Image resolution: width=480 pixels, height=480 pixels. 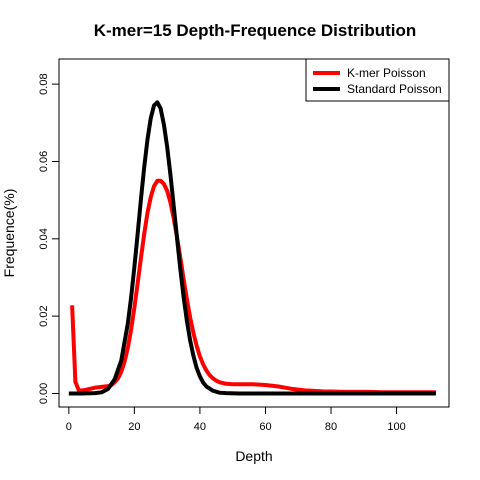 What do you see at coordinates (265, 427) in the screenshot?
I see `x-tick-label: 60` at bounding box center [265, 427].